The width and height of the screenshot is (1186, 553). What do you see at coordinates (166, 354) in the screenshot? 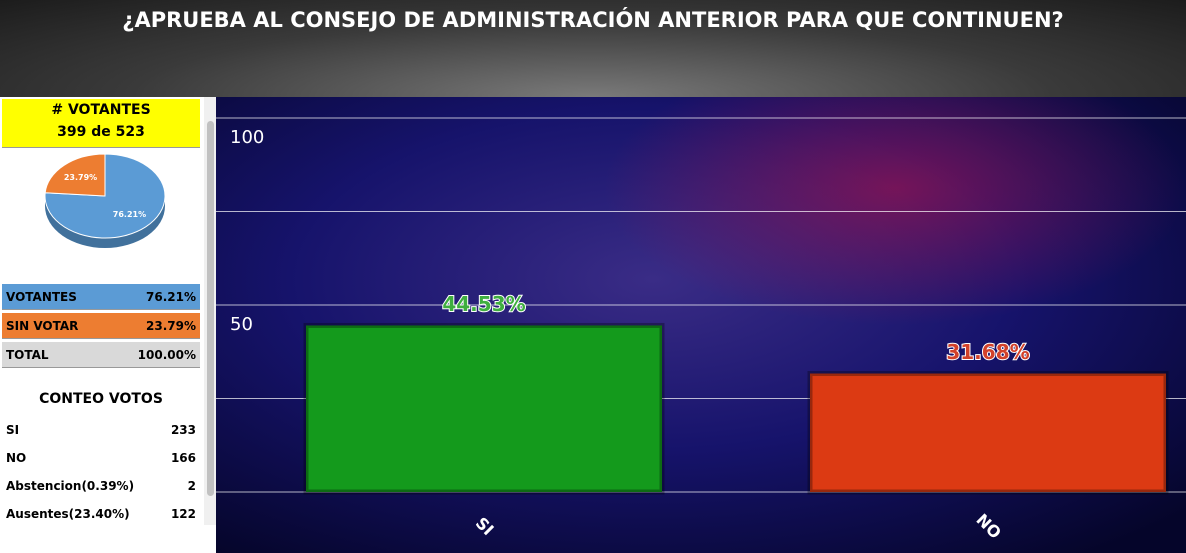
I see `summary-value: 100.00%` at bounding box center [166, 354].